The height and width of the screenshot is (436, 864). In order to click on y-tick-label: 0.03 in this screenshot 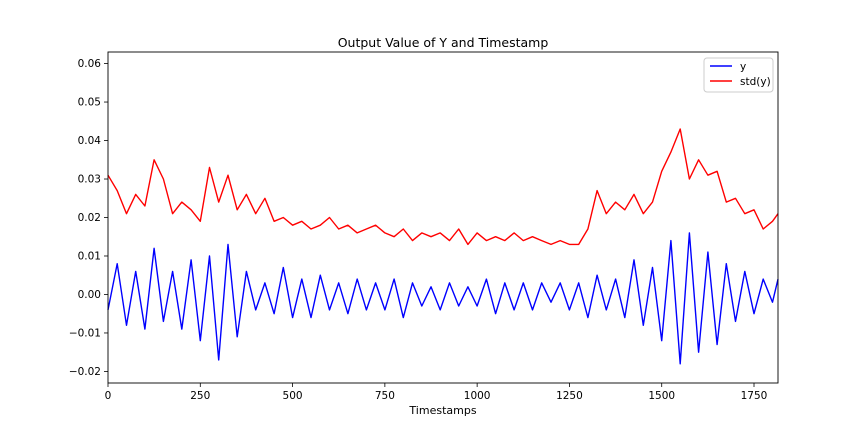, I will do `click(89, 180)`.